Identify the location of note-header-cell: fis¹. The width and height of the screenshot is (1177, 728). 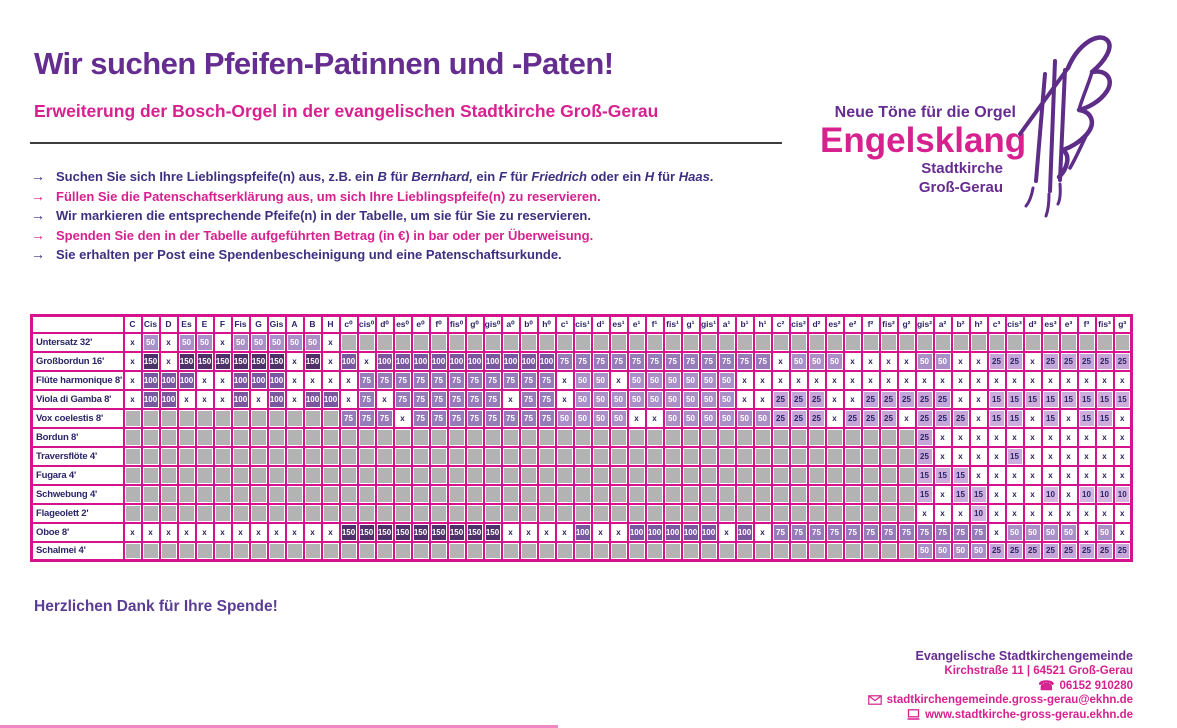
(672, 324).